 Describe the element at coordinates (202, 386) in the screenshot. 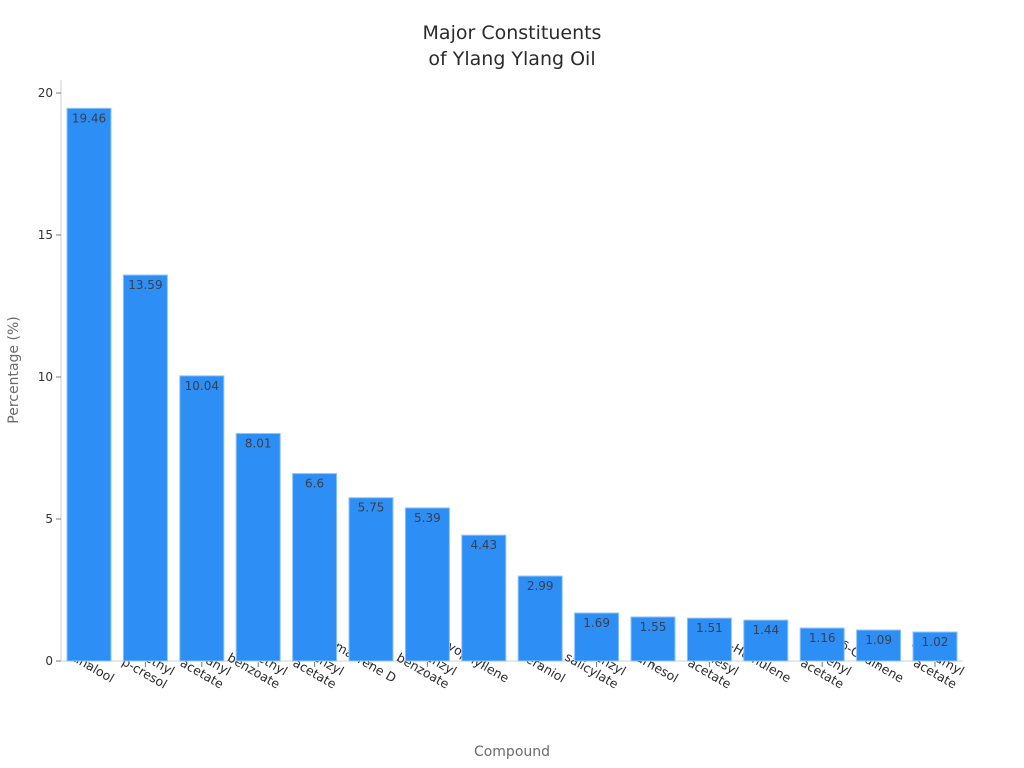

I see `bar-value-label: 10.04` at that location.